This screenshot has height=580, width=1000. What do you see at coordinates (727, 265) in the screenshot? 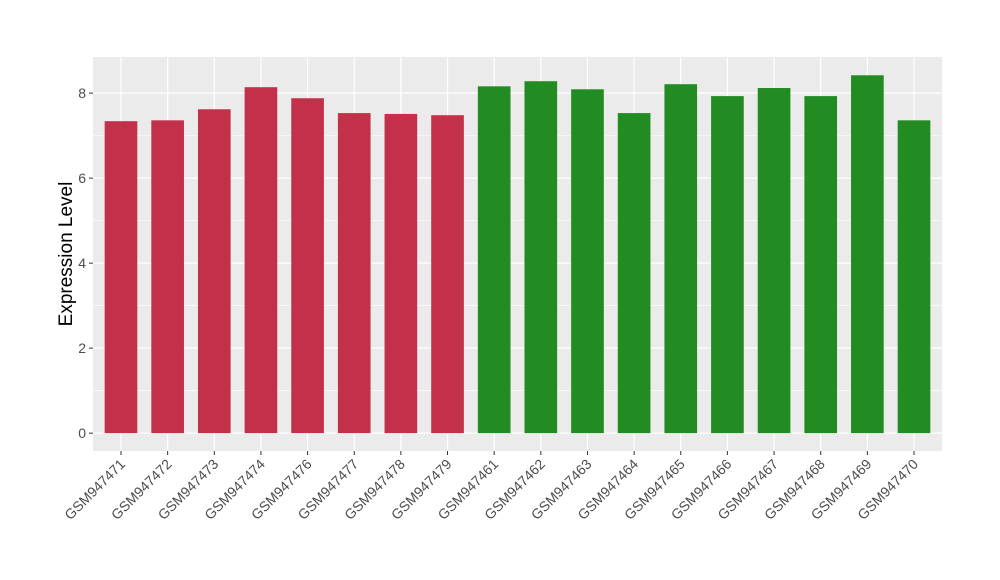
I see `bar-GSM947466` at bounding box center [727, 265].